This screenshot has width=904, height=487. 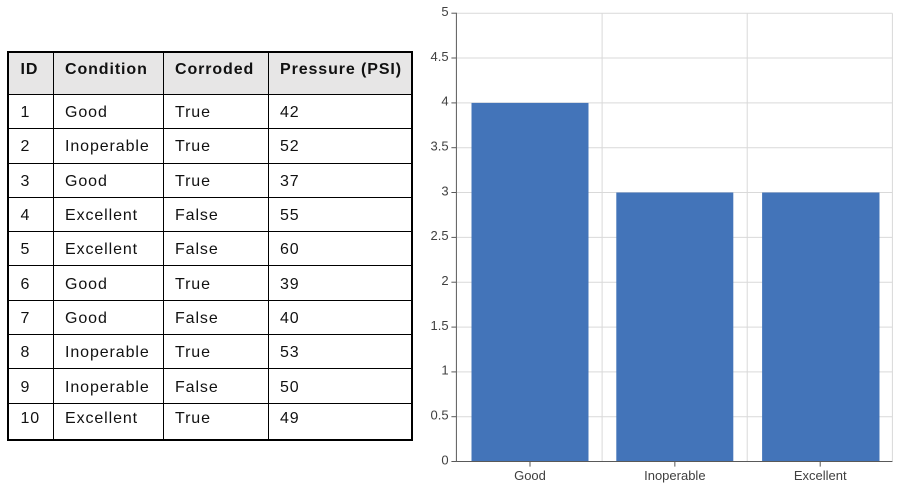 What do you see at coordinates (440, 146) in the screenshot?
I see `svg-text: 3.5` at bounding box center [440, 146].